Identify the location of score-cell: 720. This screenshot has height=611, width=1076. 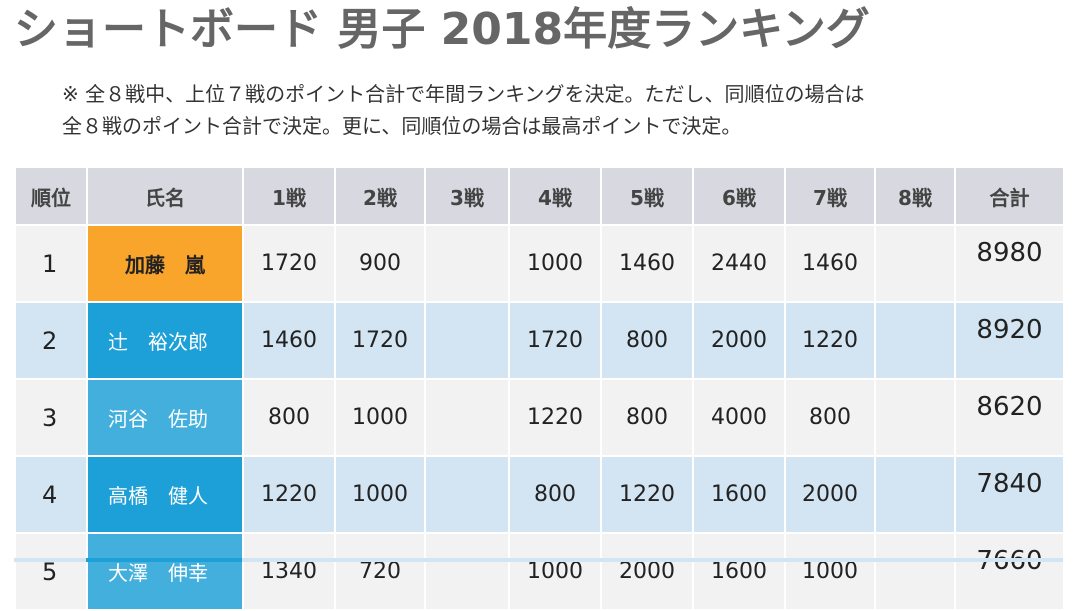
(380, 571).